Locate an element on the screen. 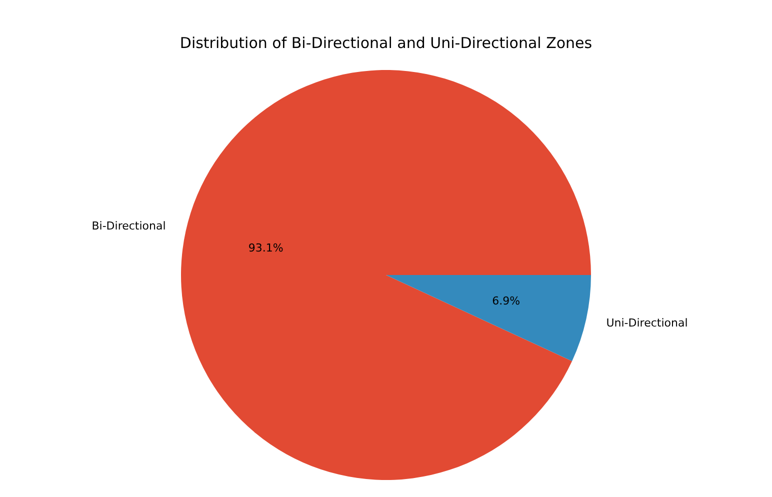  slice-label: Bi-Directional is located at coordinates (129, 225).